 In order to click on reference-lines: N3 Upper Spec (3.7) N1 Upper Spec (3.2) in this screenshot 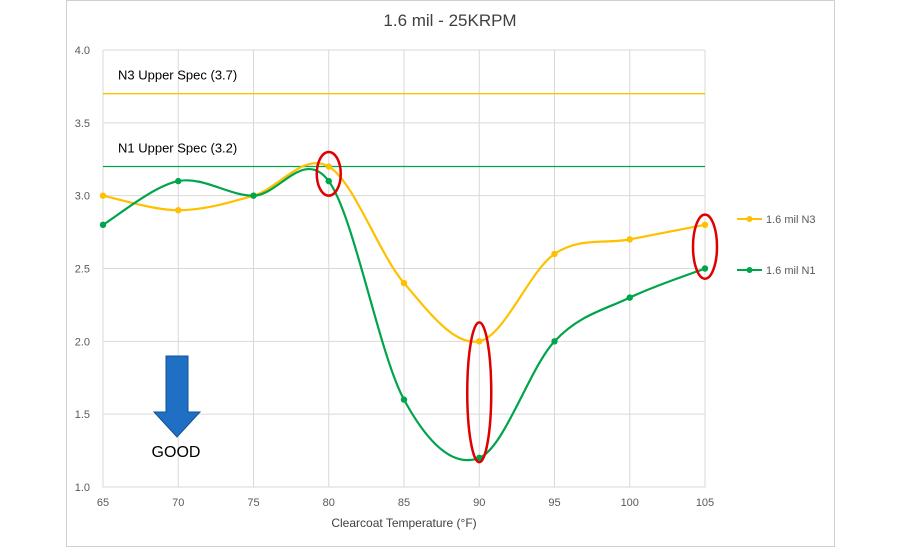, I will do `click(404, 118)`.